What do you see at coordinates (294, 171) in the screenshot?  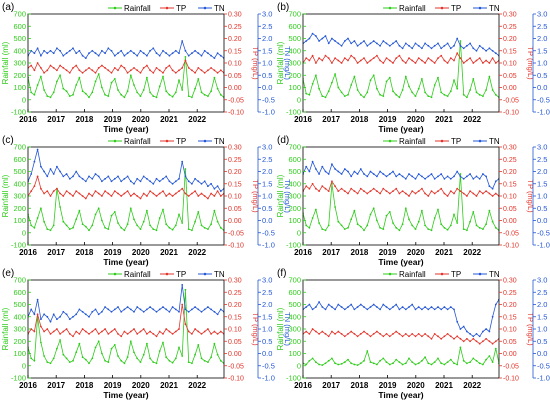 I see `y-tick-label-rainfall: 500` at bounding box center [294, 171].